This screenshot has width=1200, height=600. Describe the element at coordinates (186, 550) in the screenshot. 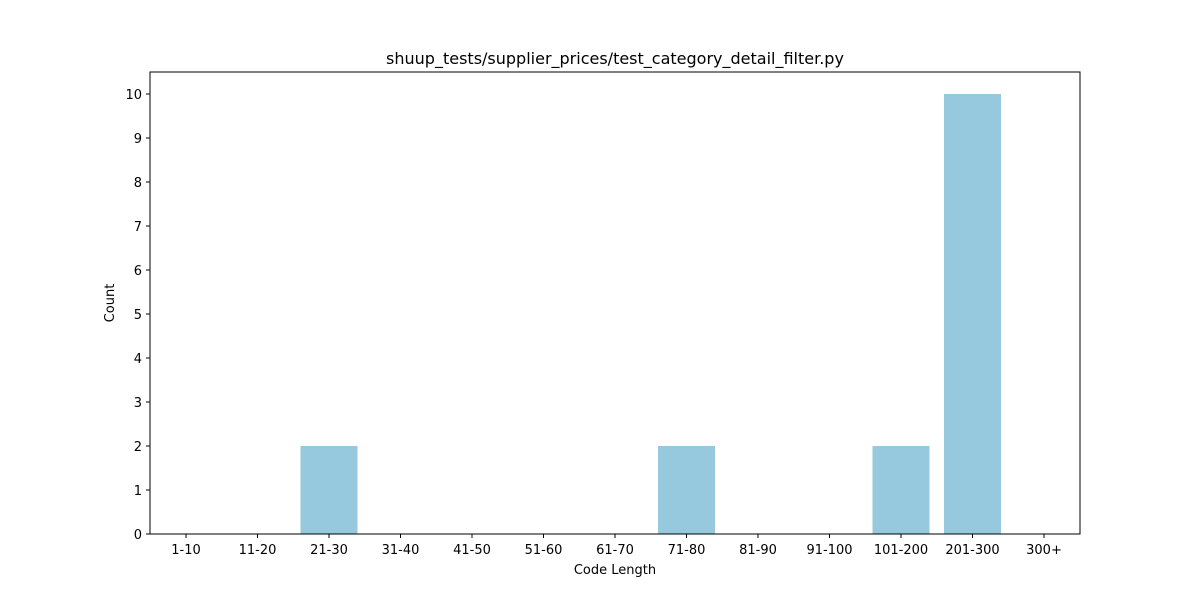

I see `x-tick-label: 1-10` at that location.